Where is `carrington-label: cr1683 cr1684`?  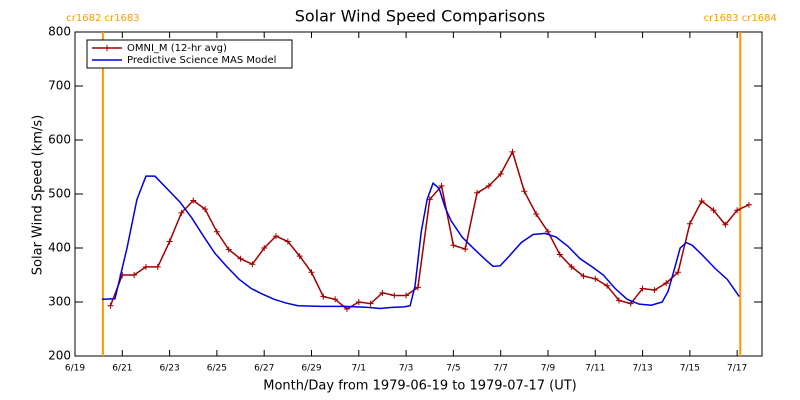 carrington-label: cr1683 cr1684 is located at coordinates (740, 18).